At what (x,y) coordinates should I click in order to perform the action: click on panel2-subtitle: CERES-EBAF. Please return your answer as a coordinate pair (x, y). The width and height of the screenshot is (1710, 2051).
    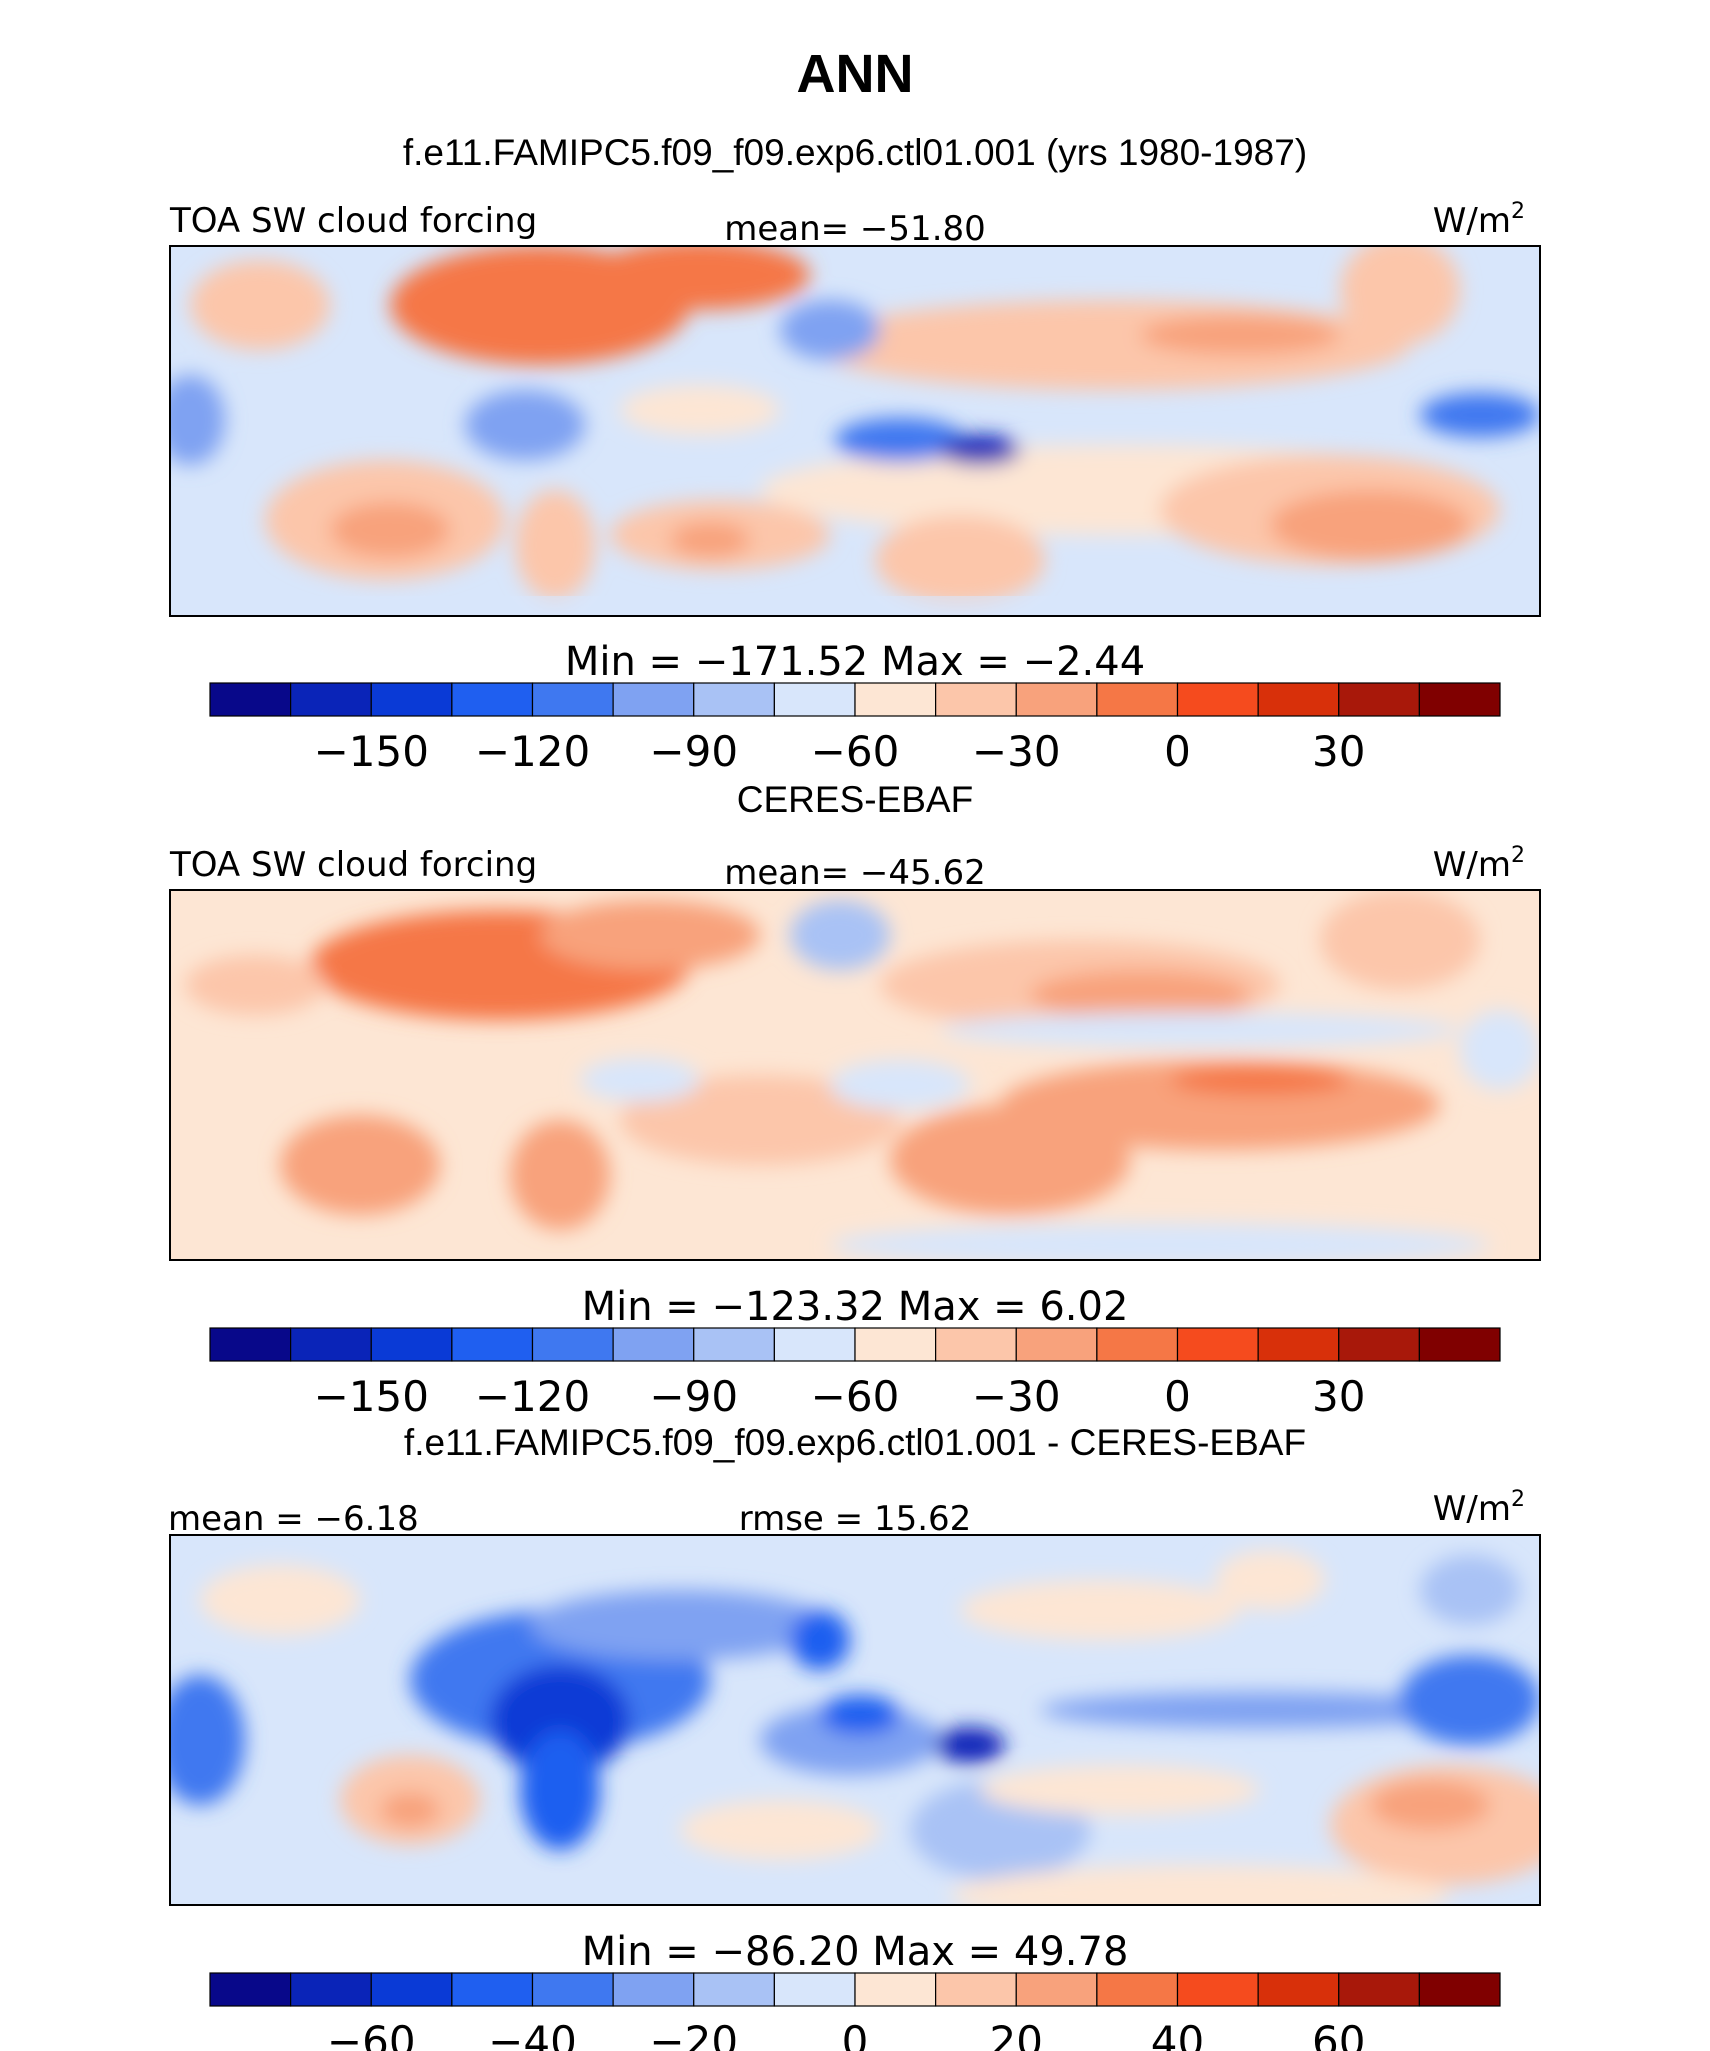
    Looking at the image, I should click on (855, 799).